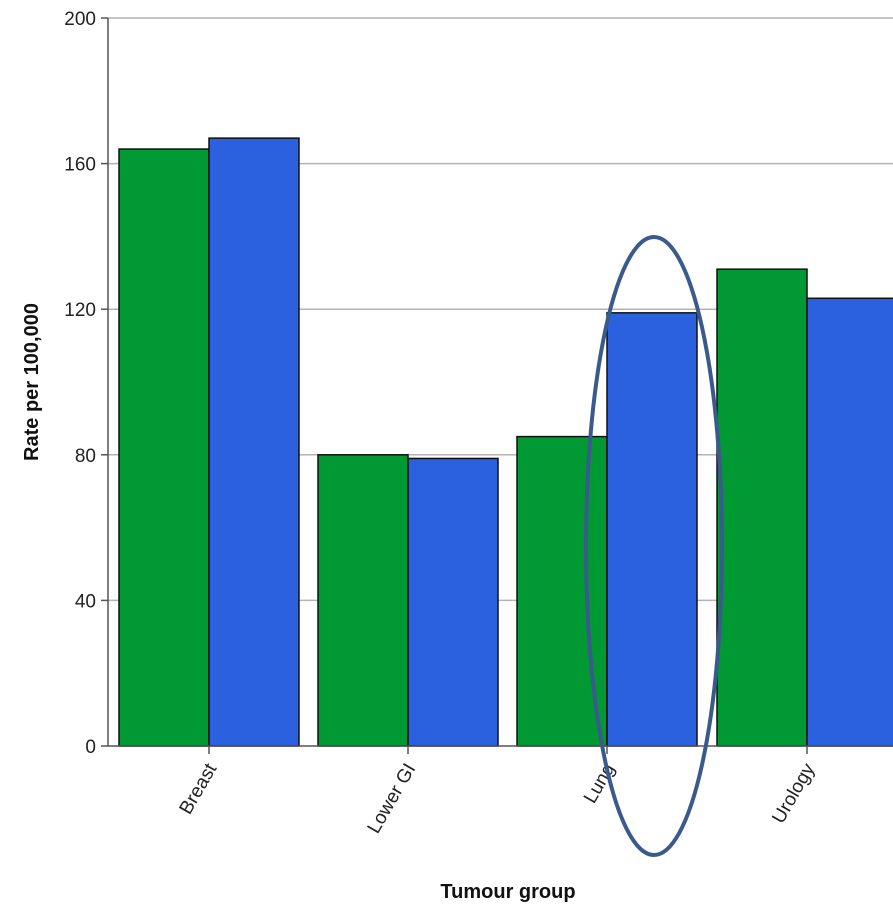 Image resolution: width=893 pixels, height=908 pixels. What do you see at coordinates (80, 310) in the screenshot?
I see `y-tick-label-120: 120` at bounding box center [80, 310].